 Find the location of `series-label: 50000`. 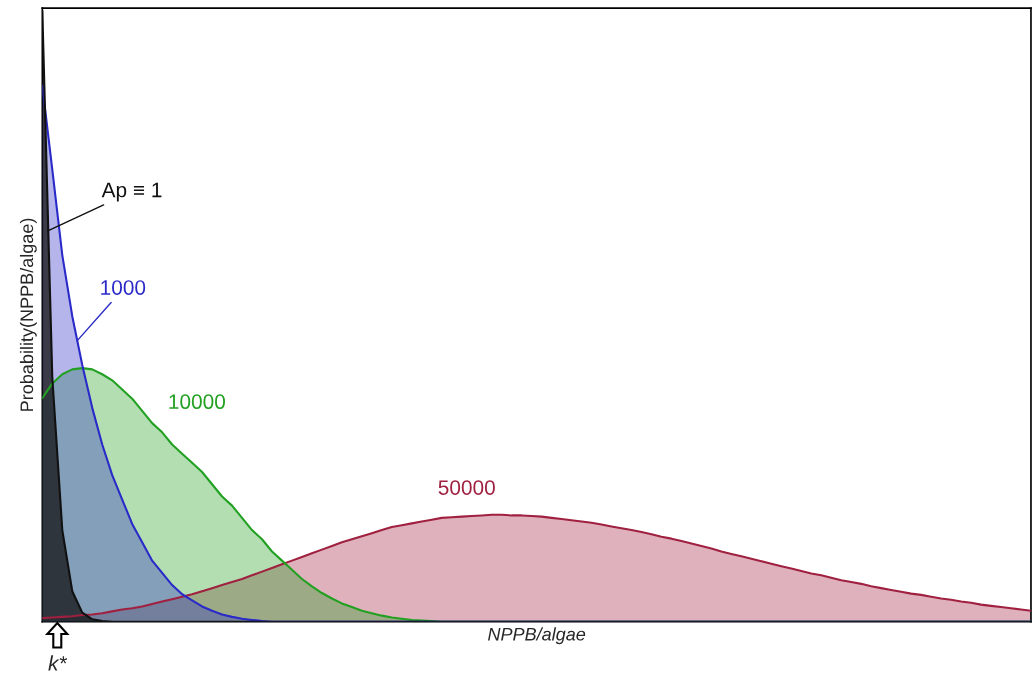

series-label: 50000 is located at coordinates (466, 487).